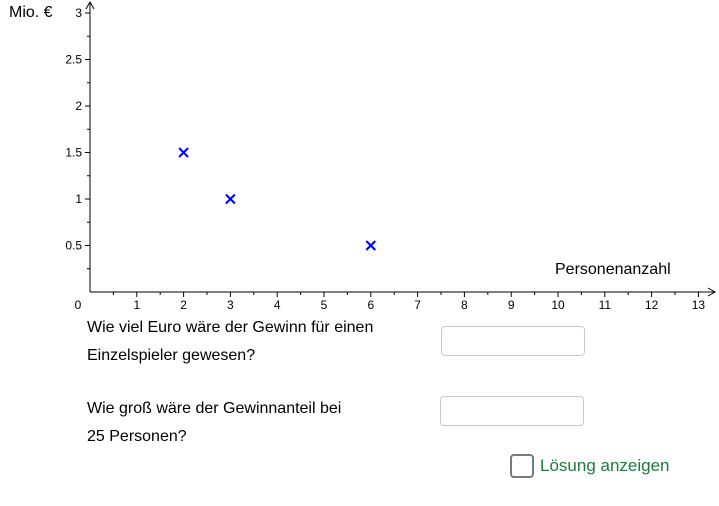 The image size is (719, 506). What do you see at coordinates (712, 292) in the screenshot?
I see `x-axis-arrow` at bounding box center [712, 292].